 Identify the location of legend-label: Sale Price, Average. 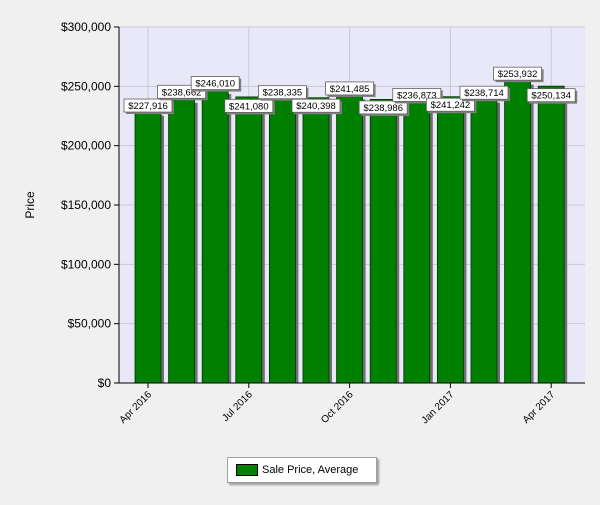
(310, 470).